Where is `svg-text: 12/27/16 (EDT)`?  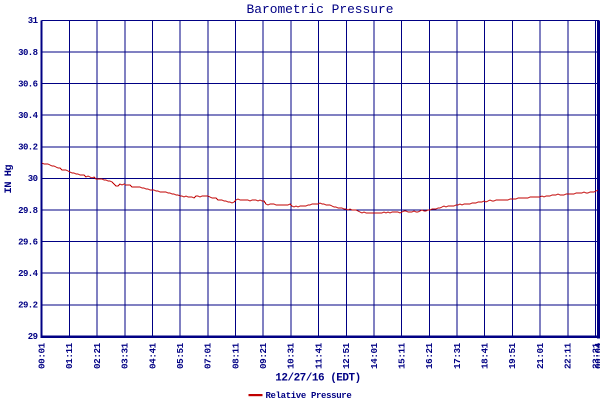
svg-text: 12/27/16 (EDT) is located at coordinates (317, 379).